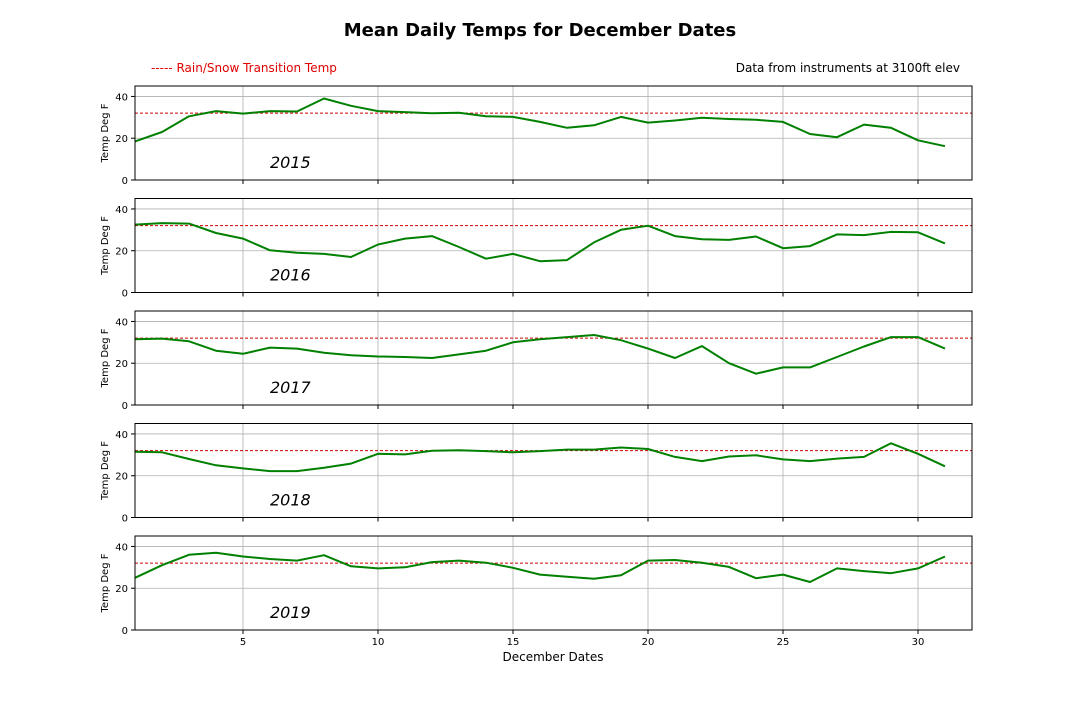 This screenshot has width=1080, height=720. Describe the element at coordinates (290, 500) in the screenshot. I see `year-label: 2018` at that location.